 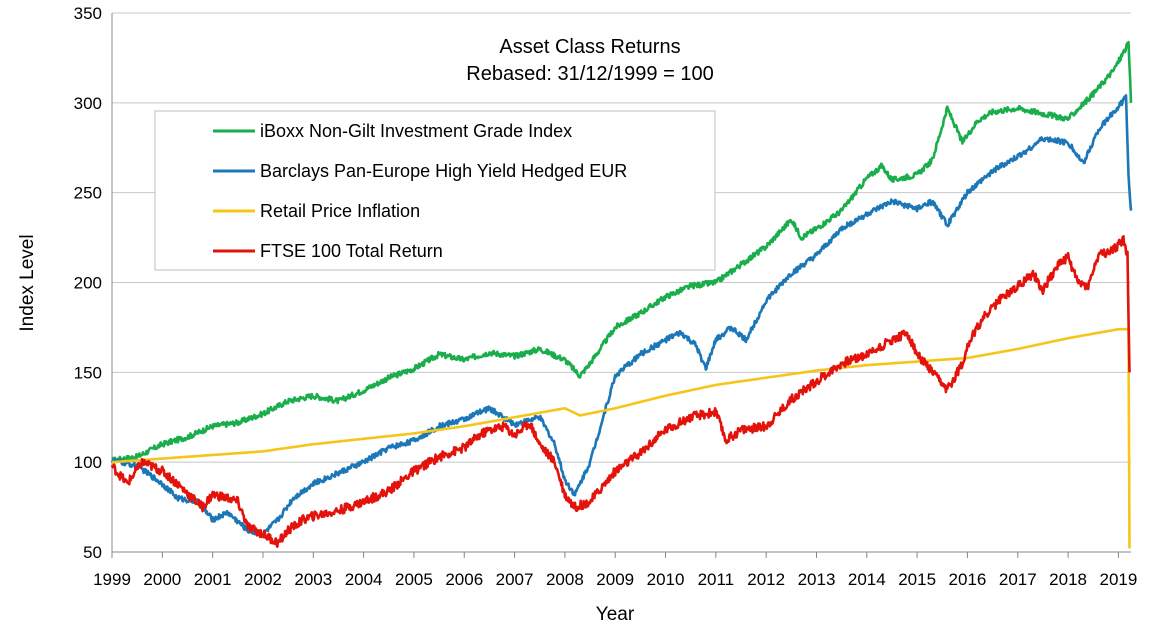 I want to click on y-axis-title: Index Level, so click(x=27, y=282).